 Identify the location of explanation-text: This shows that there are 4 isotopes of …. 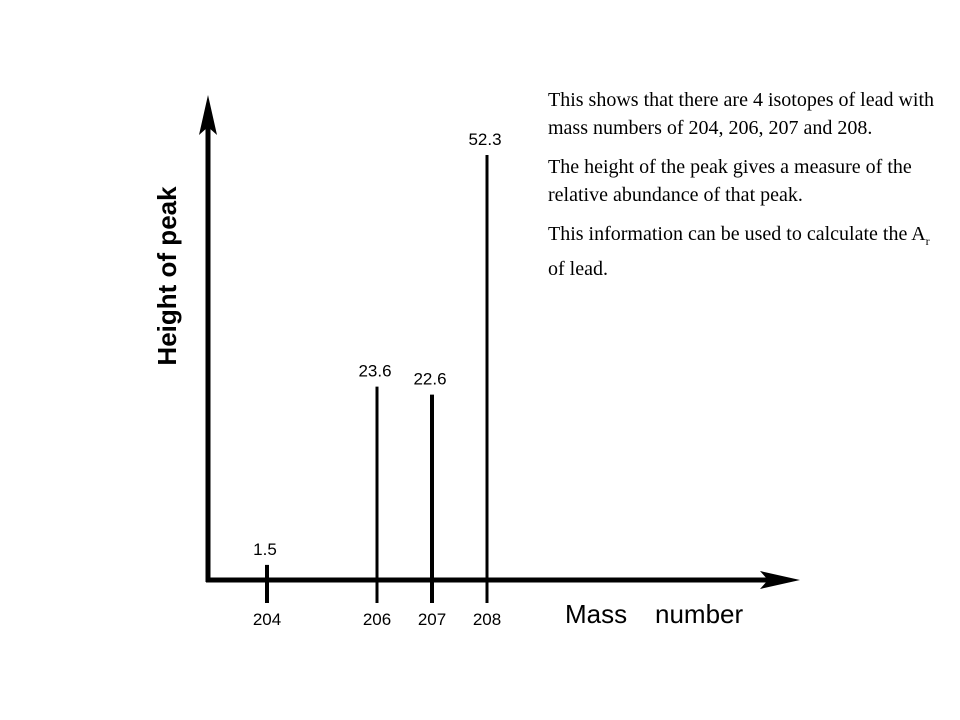
(744, 190).